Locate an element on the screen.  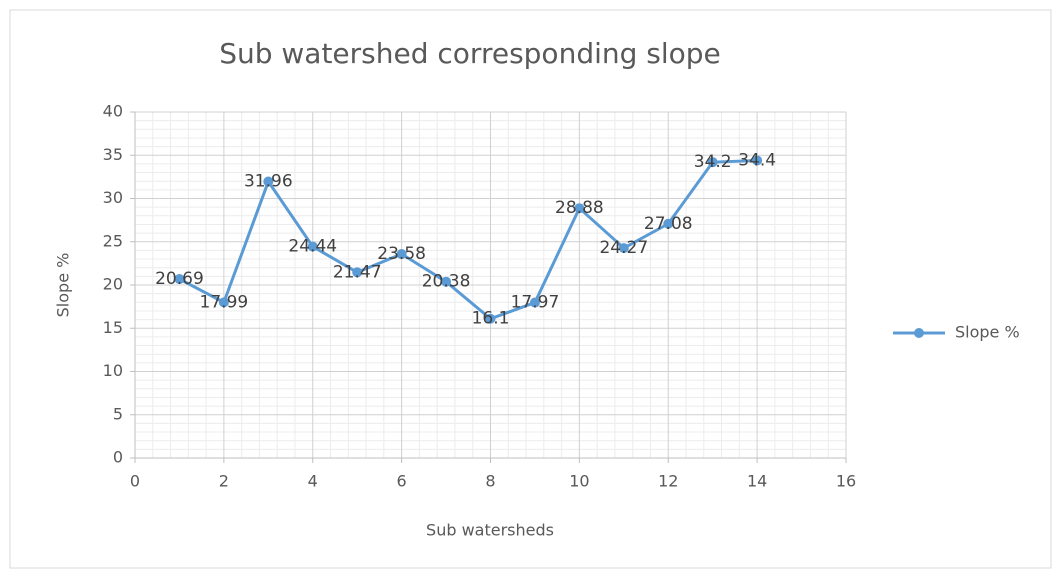
y-tick-label: 5 is located at coordinates (118, 413).